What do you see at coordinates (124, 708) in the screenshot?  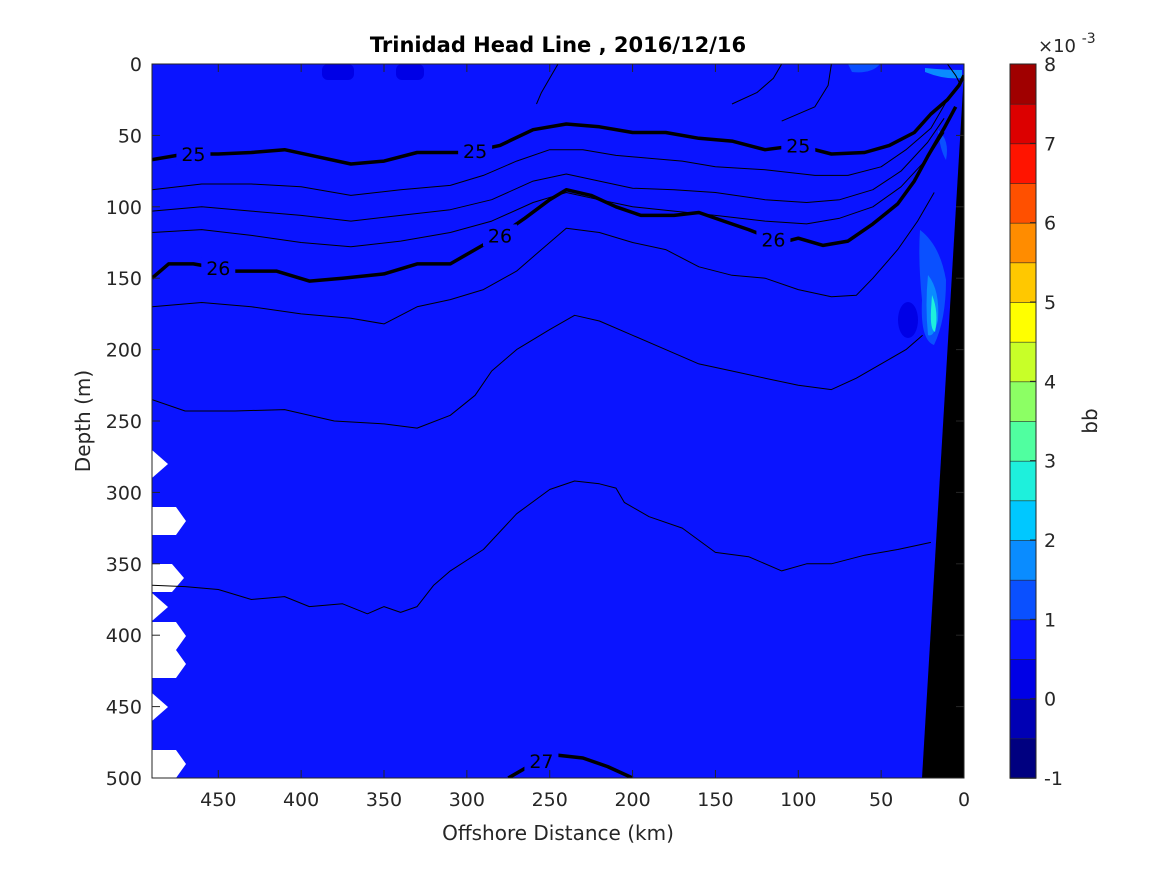 I see `y-tick-label: 450` at bounding box center [124, 708].